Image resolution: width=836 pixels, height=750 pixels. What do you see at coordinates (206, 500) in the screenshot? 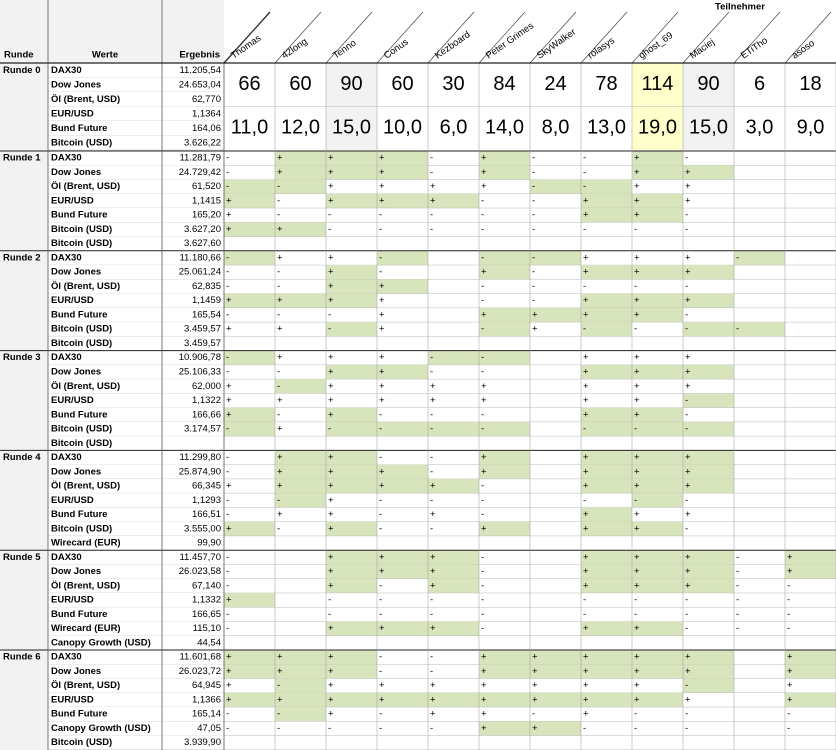
I see `row-value: 1,1293` at bounding box center [206, 500].